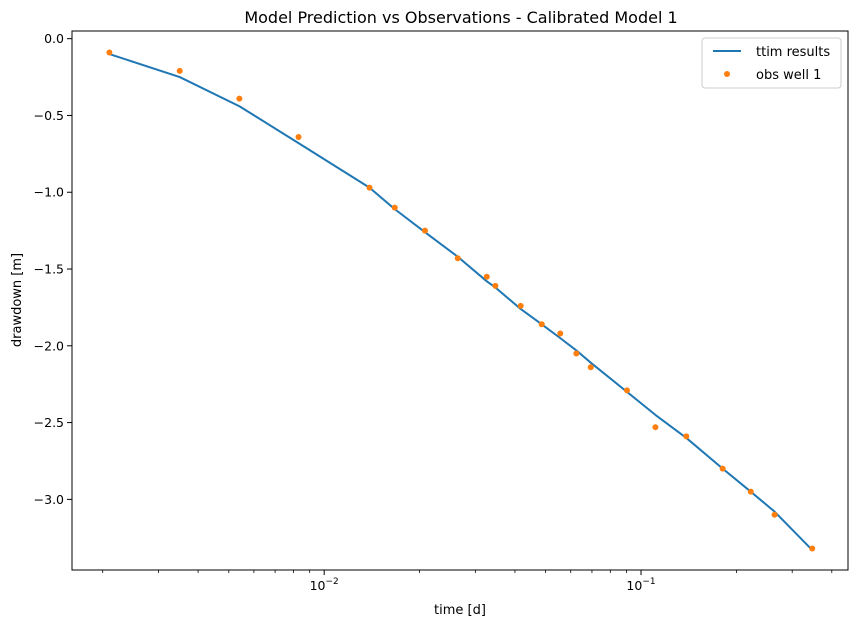 Image resolution: width=857 pixels, height=629 pixels. Describe the element at coordinates (49, 422) in the screenshot. I see `y-tick-label: −2.5` at that location.